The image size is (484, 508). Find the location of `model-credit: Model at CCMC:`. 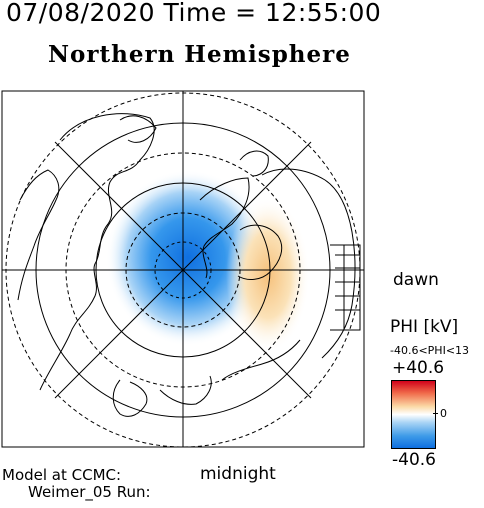

model-credit: Model at CCMC: is located at coordinates (62, 475).